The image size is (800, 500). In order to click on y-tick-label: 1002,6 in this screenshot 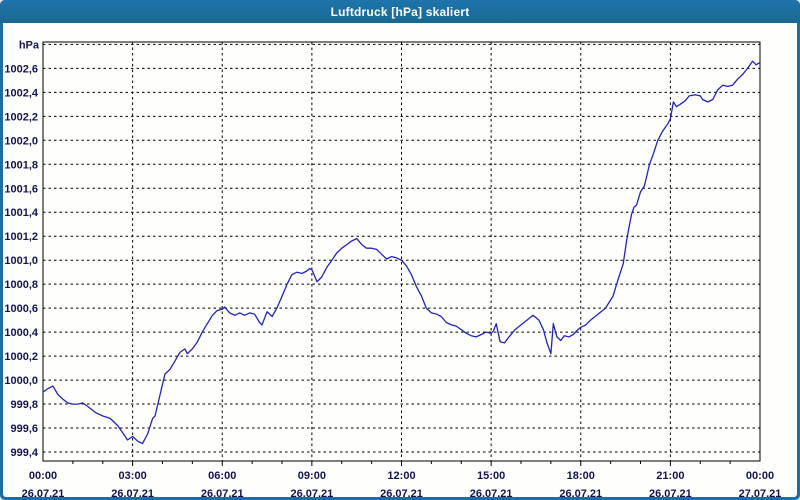, I will do `click(21, 69)`.